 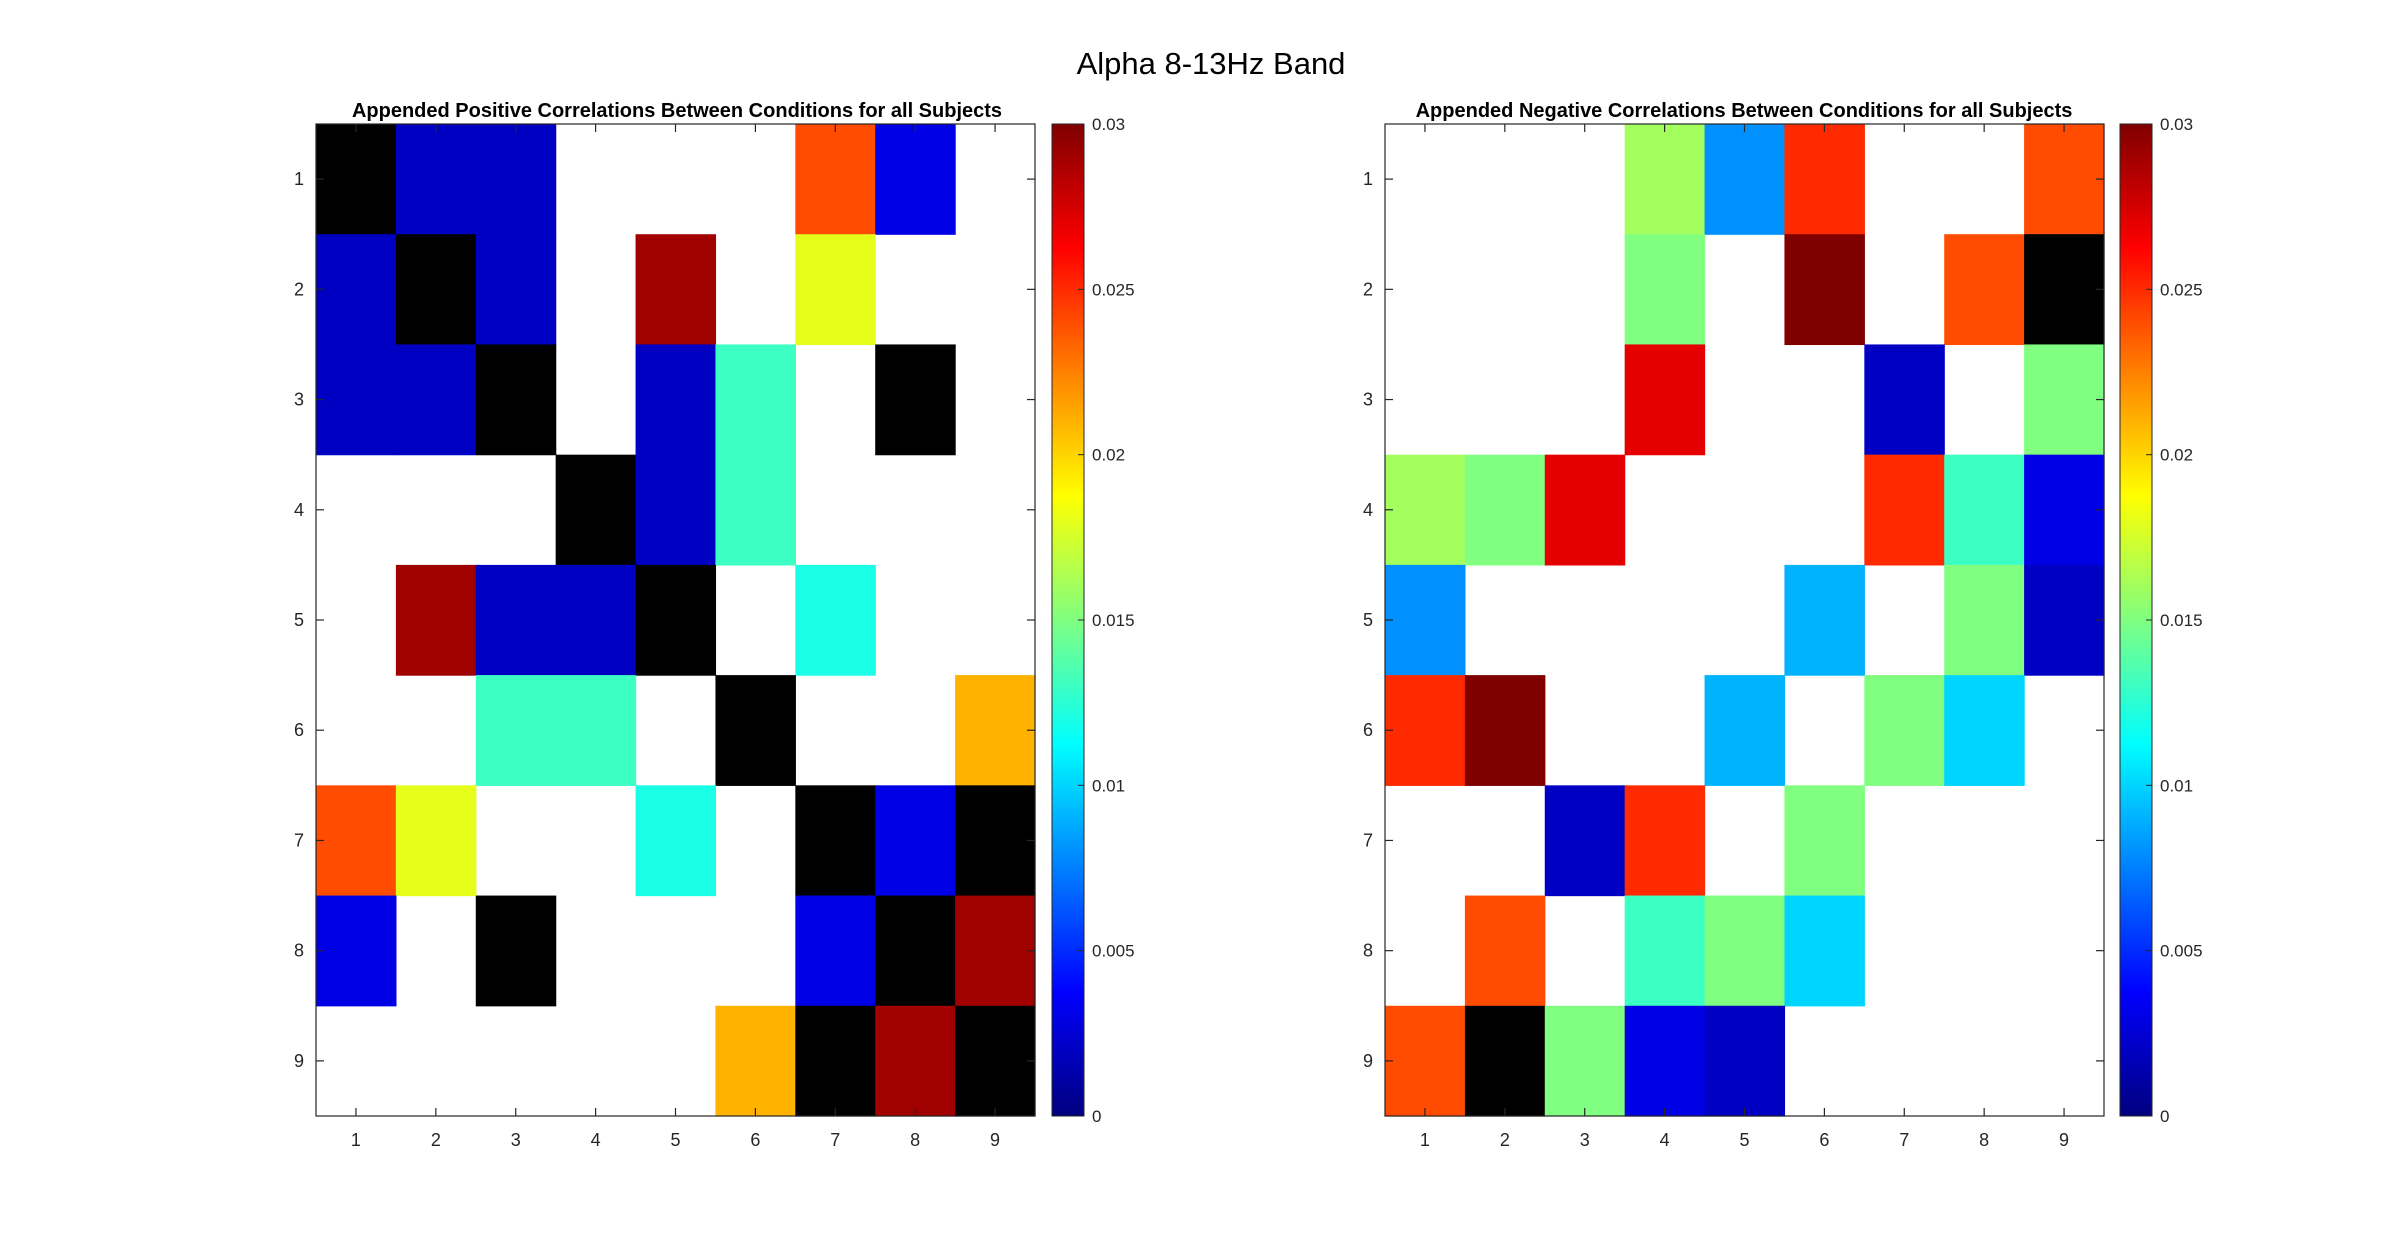 I want to click on heatmap-cell-r4-c5, so click(x=676, y=510).